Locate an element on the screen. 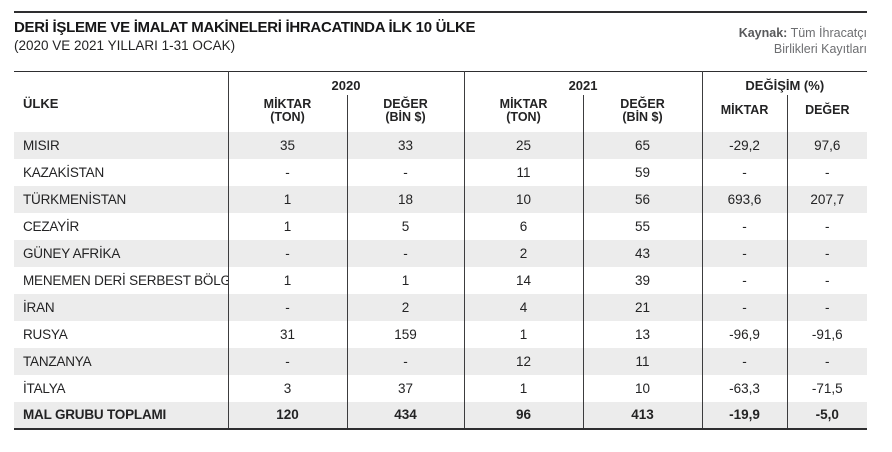 This screenshot has height=452, width=892. table-row-rusya: RUSYA 31 159 1 13 -96,9 -91,6 is located at coordinates (441, 334).